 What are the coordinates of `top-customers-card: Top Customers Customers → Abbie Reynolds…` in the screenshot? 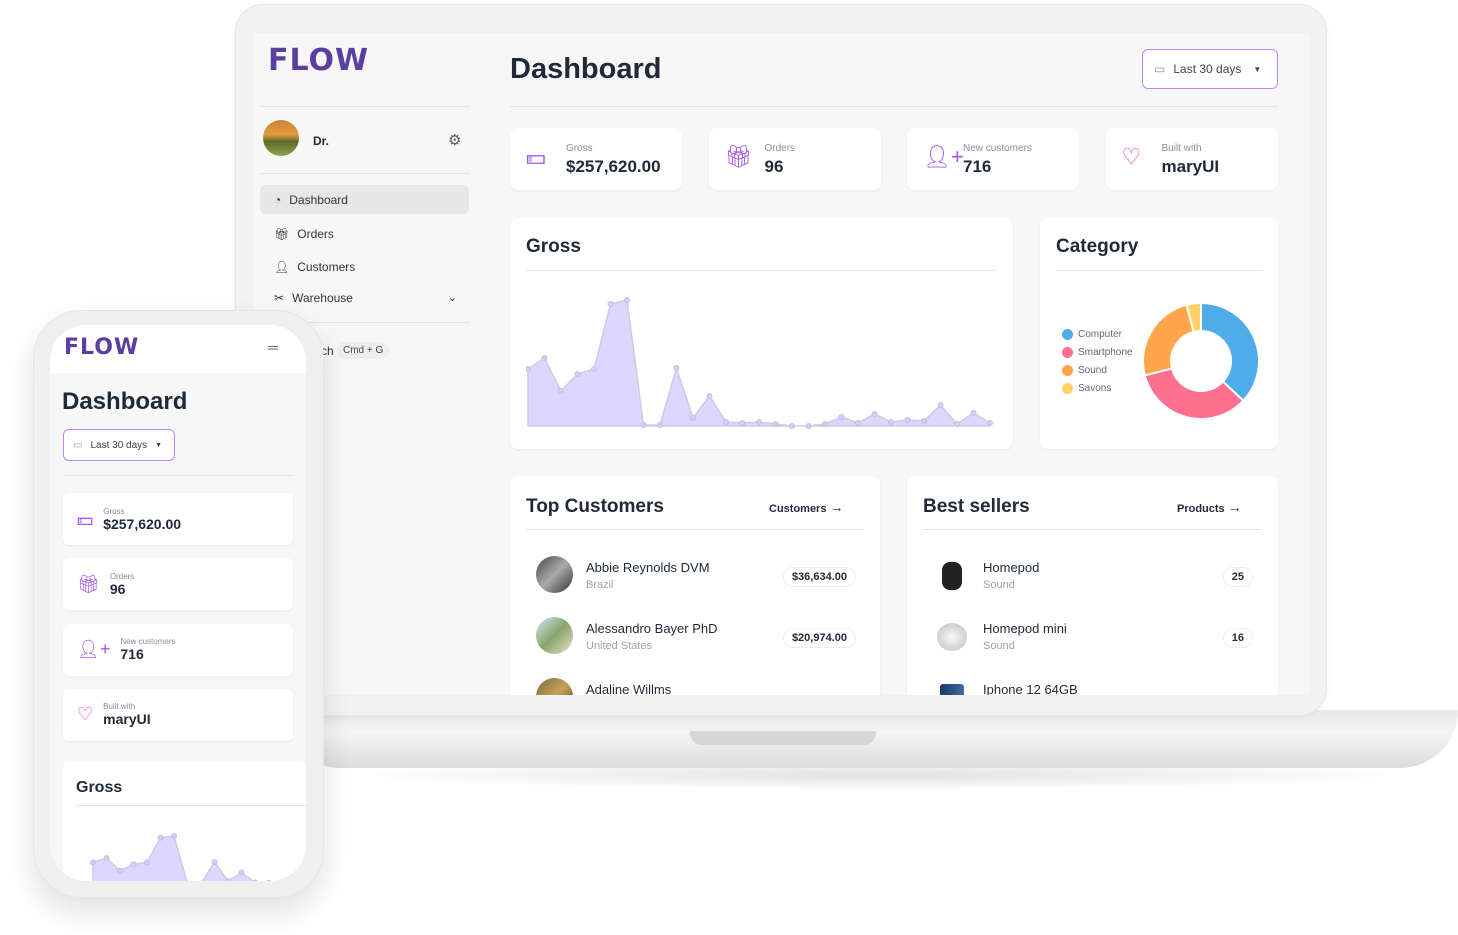 It's located at (695, 585).